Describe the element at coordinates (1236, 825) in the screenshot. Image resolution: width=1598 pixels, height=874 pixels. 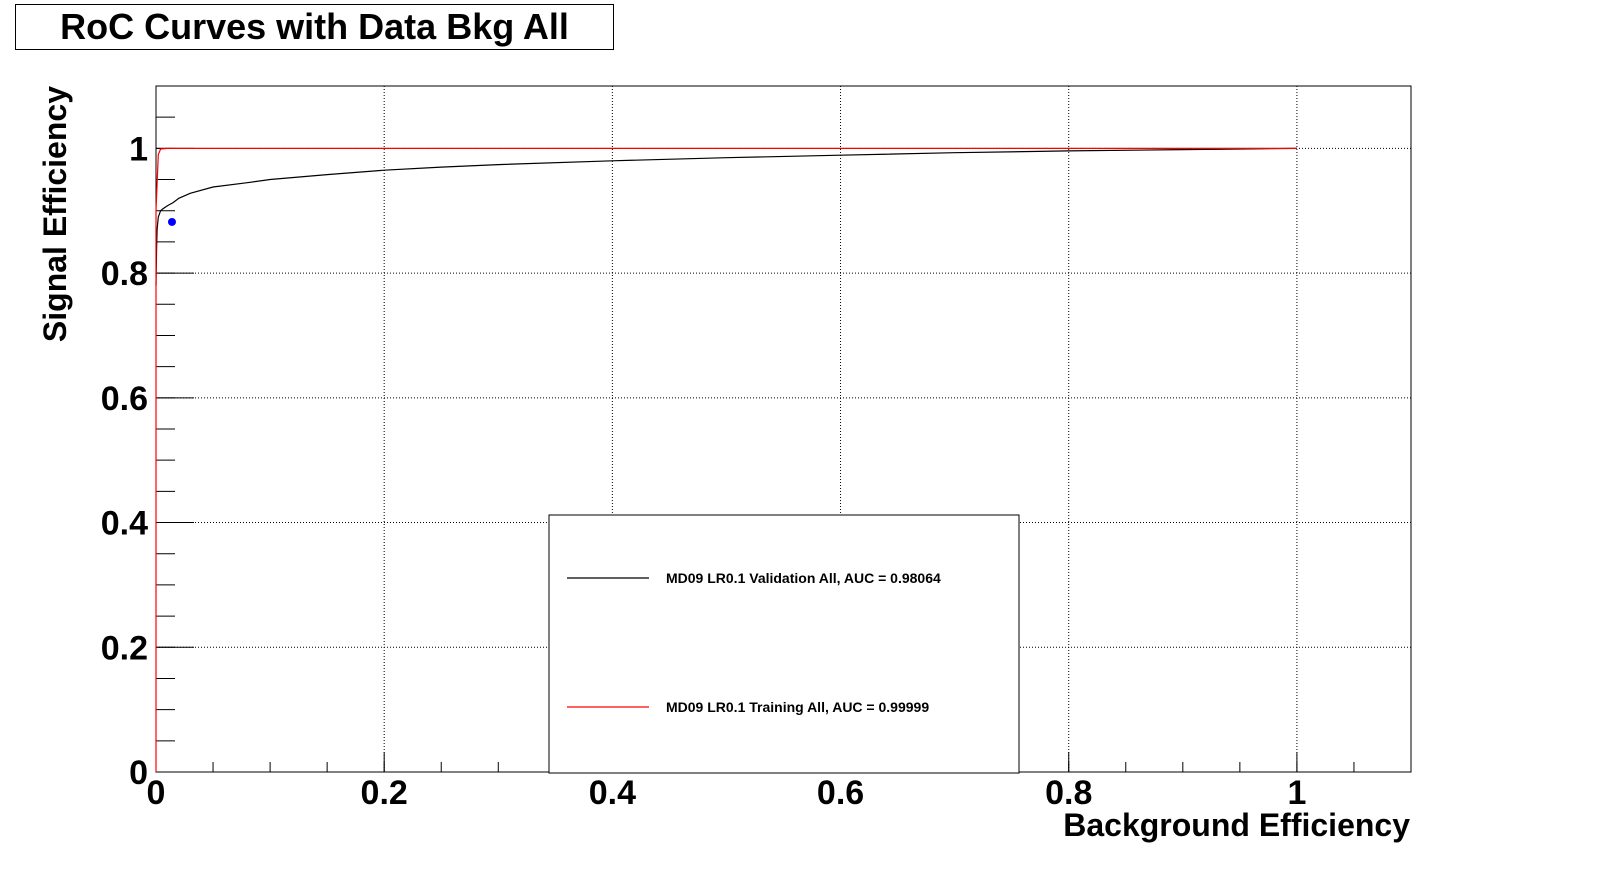
I see `x-axis-title: Background Efficiency` at that location.